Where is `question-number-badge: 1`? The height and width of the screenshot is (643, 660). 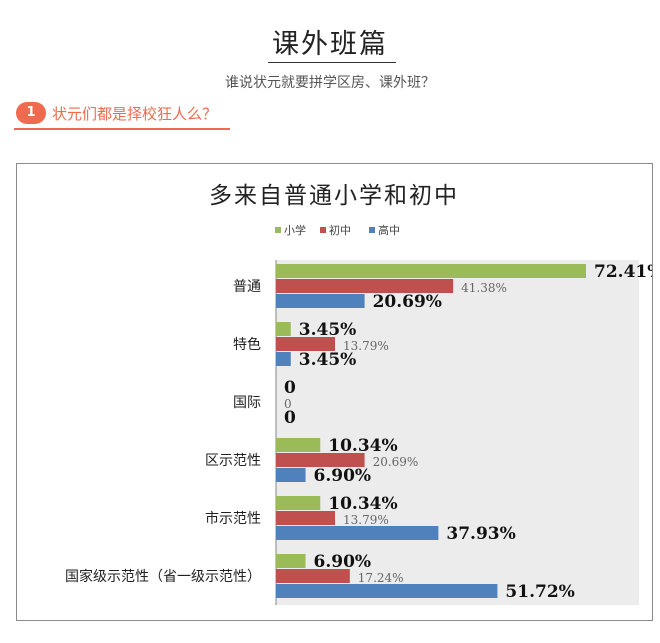
question-number-badge: 1 is located at coordinates (31, 113).